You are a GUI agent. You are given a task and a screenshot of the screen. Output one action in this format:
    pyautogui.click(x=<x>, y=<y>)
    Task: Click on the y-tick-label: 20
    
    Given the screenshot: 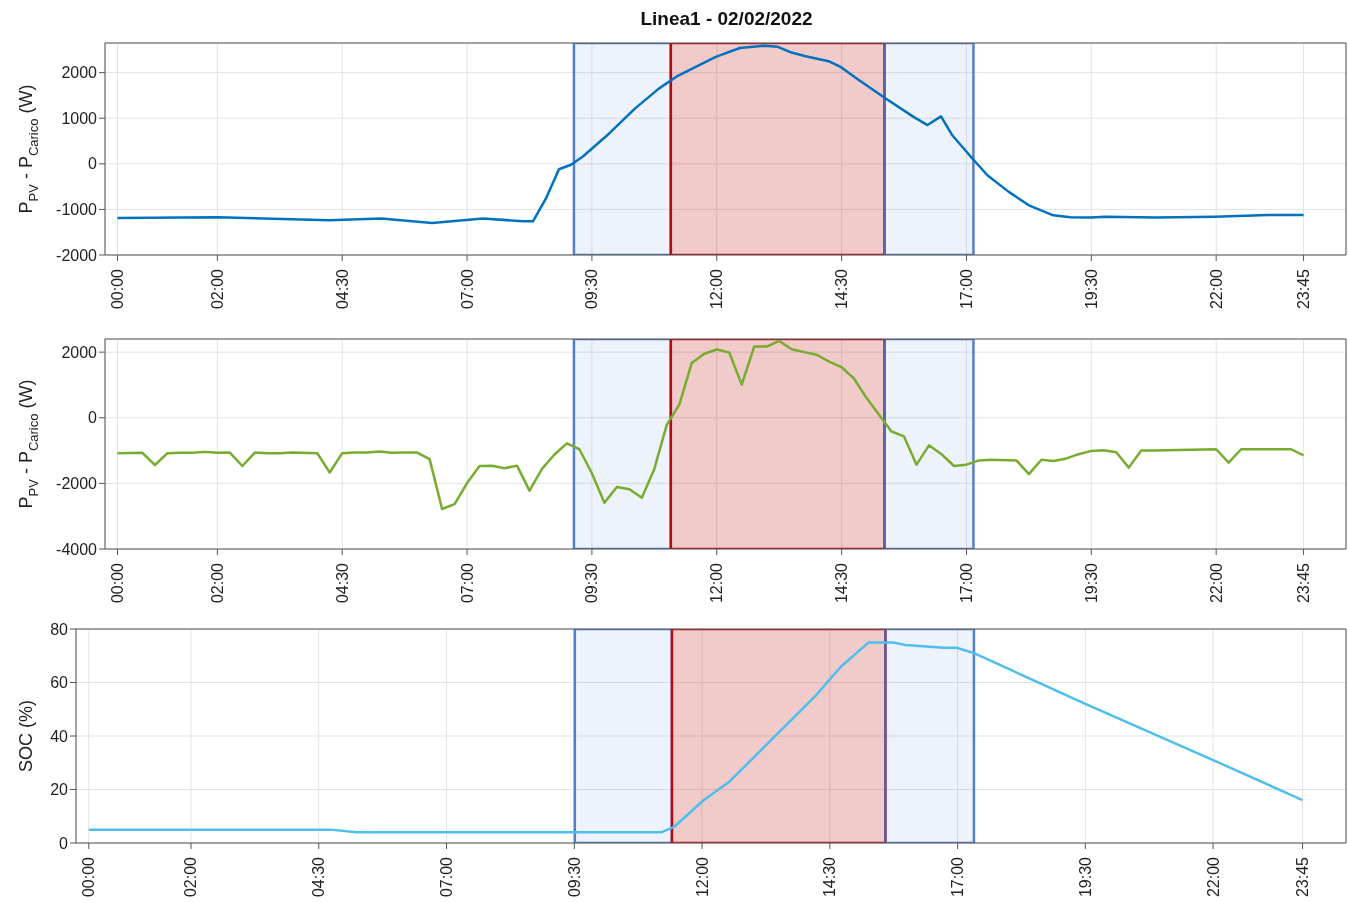 What is the action you would take?
    pyautogui.click(x=59, y=790)
    